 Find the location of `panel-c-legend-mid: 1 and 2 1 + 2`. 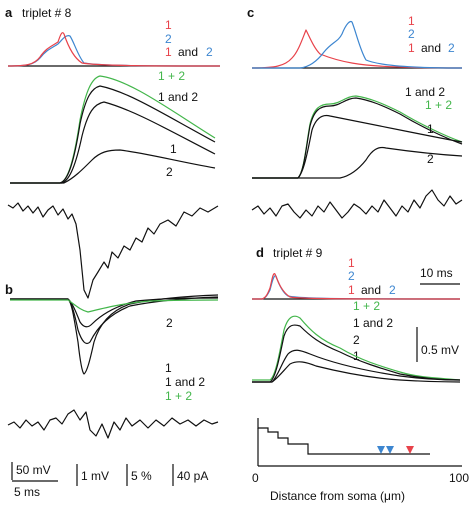

panel-c-legend-mid: 1 and 2 1 + 2 is located at coordinates (428, 98).